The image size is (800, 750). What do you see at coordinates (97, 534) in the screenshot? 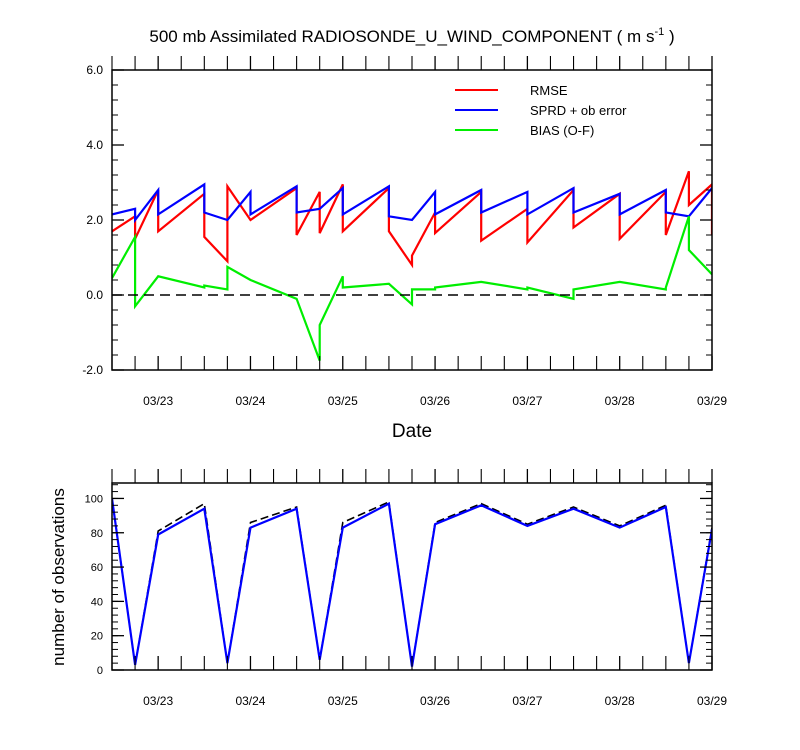
I see `y-tick-label: 80` at bounding box center [97, 534].